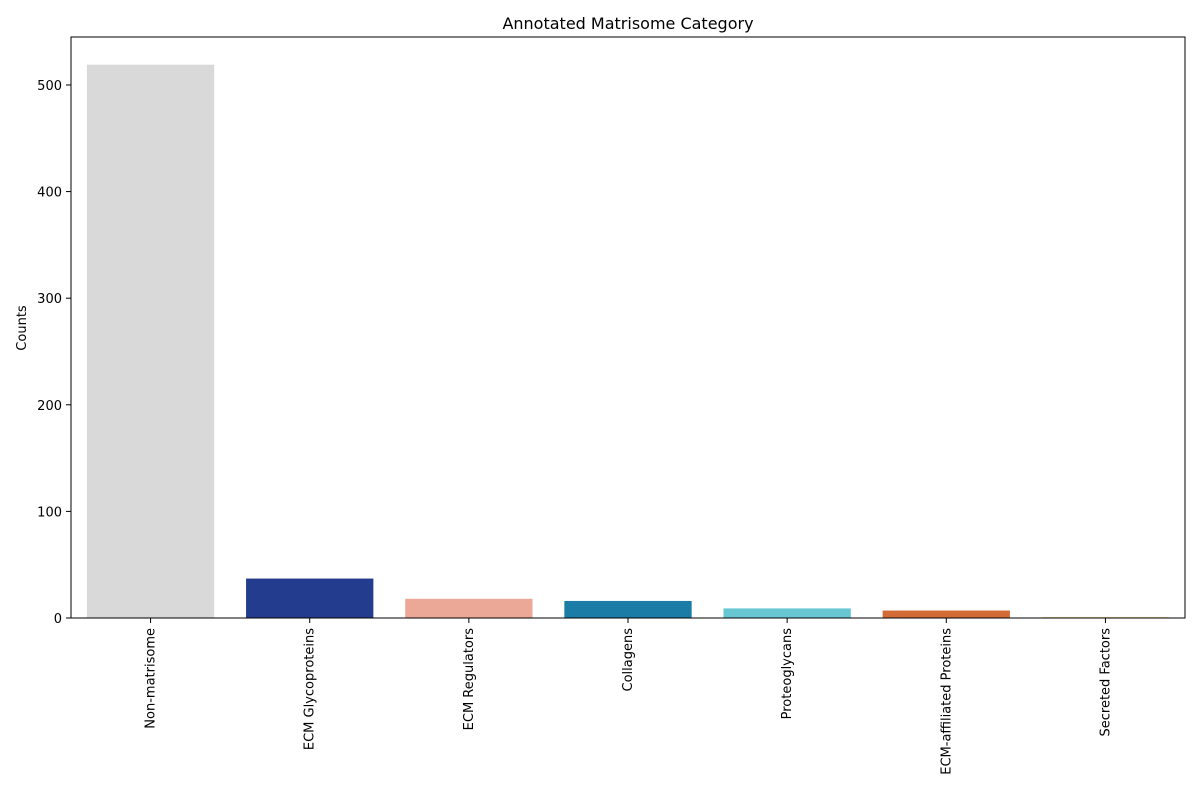 Image resolution: width=1200 pixels, height=800 pixels. Describe the element at coordinates (469, 679) in the screenshot. I see `x-tick-label: ECM Regulators` at that location.